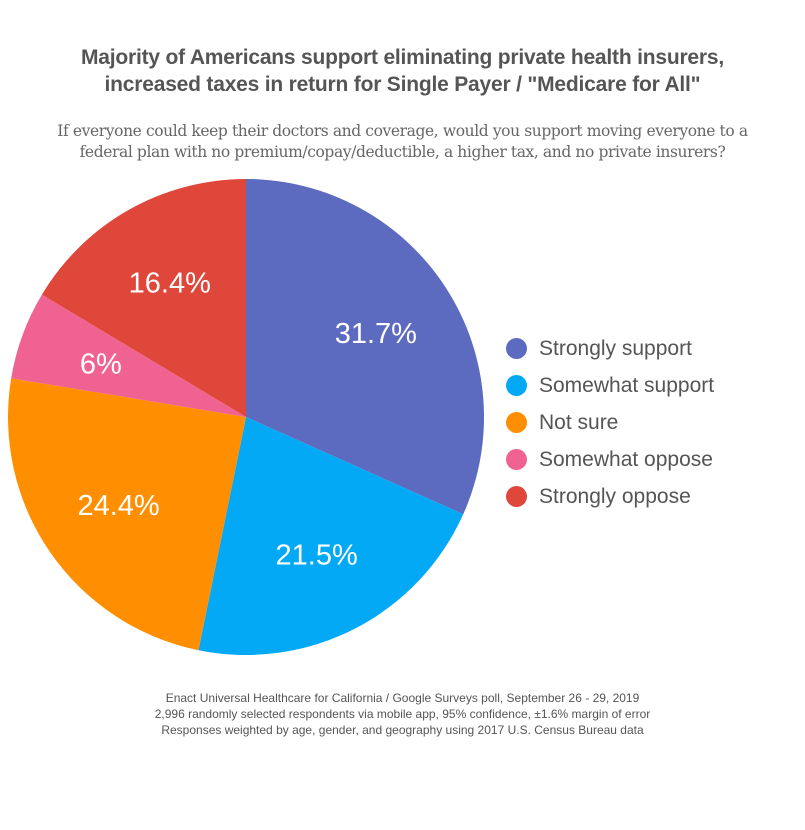 The width and height of the screenshot is (805, 830). I want to click on slice-label: 21.5%, so click(317, 556).